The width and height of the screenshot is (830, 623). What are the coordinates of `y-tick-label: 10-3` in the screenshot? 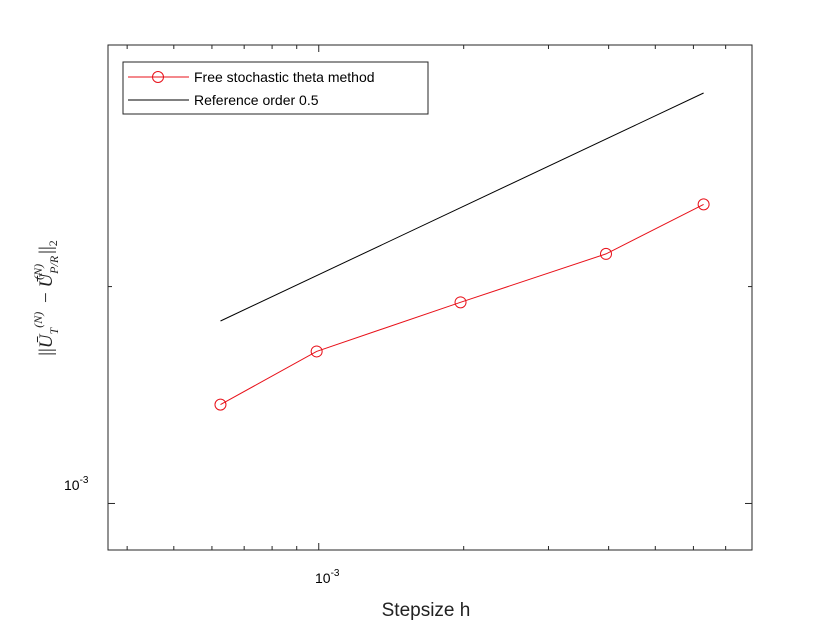 It's located at (76, 484).